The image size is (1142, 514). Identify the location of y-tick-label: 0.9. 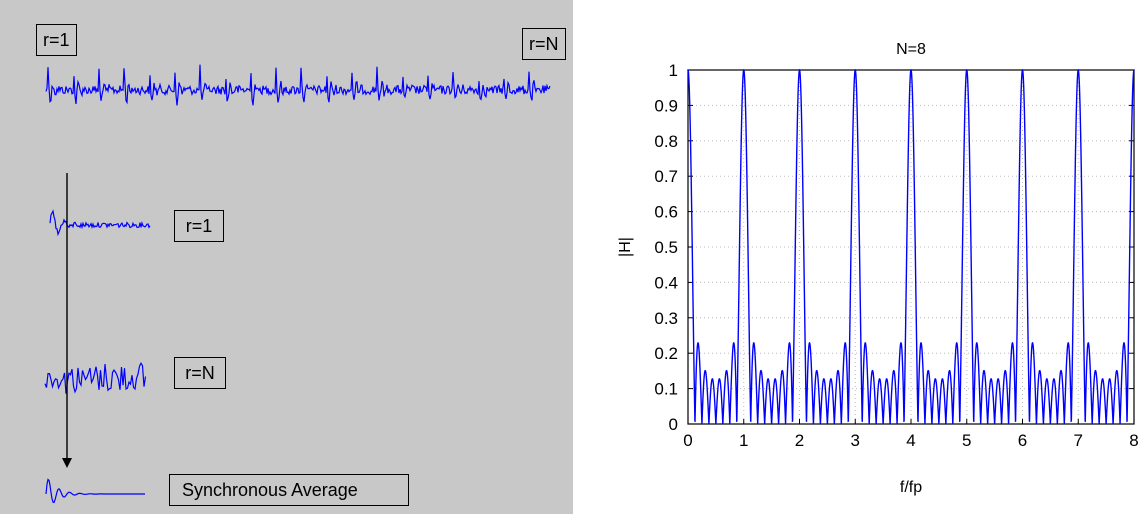
(666, 105).